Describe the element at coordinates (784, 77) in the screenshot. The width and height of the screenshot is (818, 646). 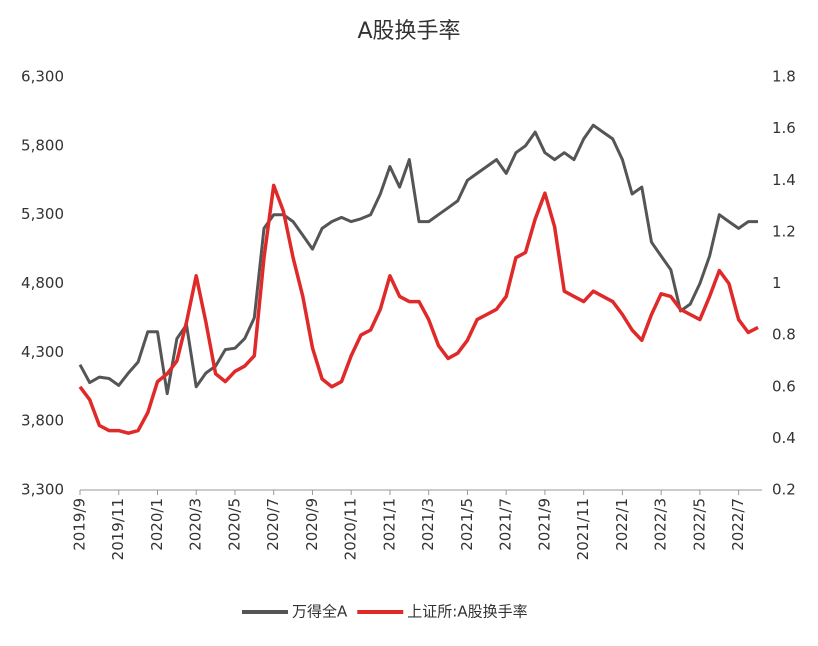
I see `y2-tick-label: 1.8` at that location.